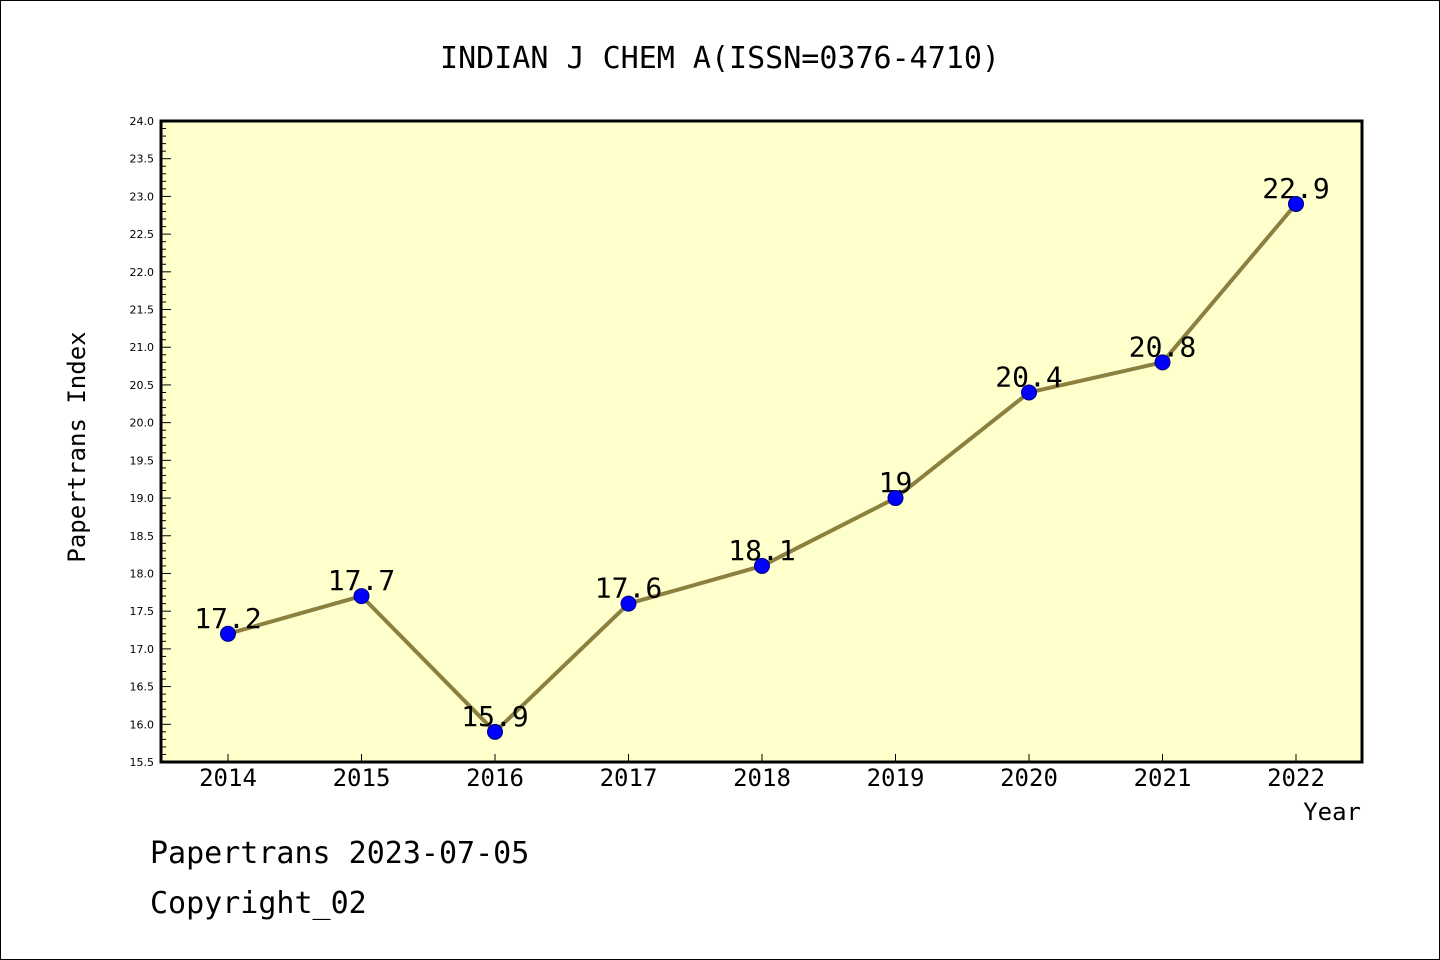  Describe the element at coordinates (720, 58) in the screenshot. I see `chart-title: INDIAN J CHEM A(ISSN=0376-4710)` at that location.